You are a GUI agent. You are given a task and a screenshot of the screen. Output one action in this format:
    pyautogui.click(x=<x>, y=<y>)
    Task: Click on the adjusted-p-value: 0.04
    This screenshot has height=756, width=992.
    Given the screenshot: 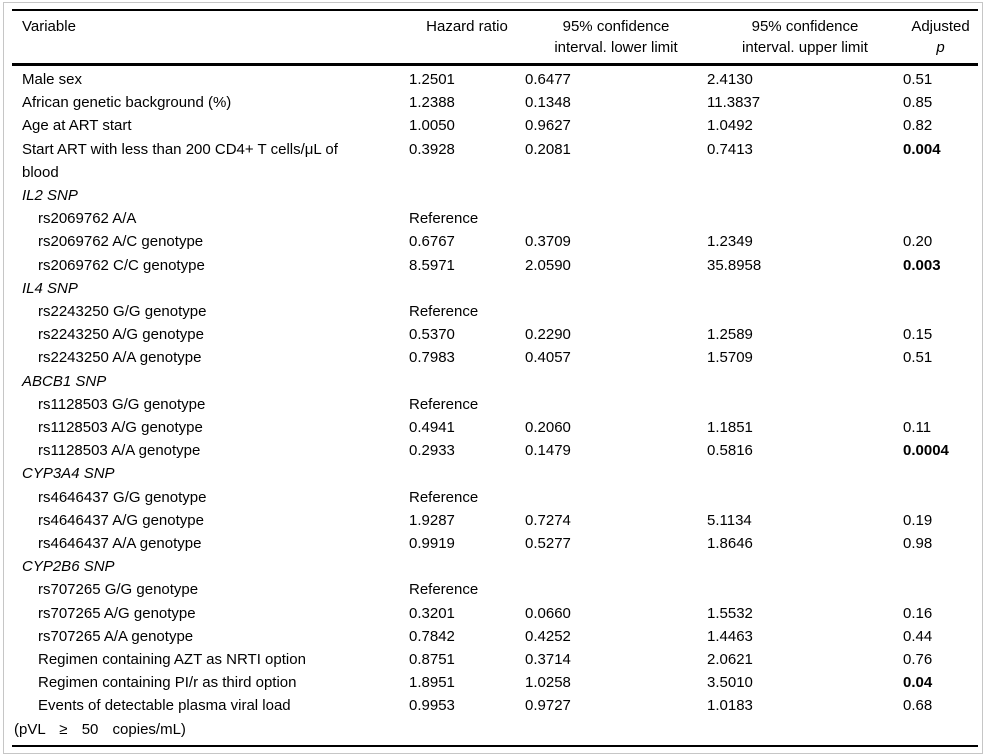 What is the action you would take?
    pyautogui.click(x=918, y=683)
    